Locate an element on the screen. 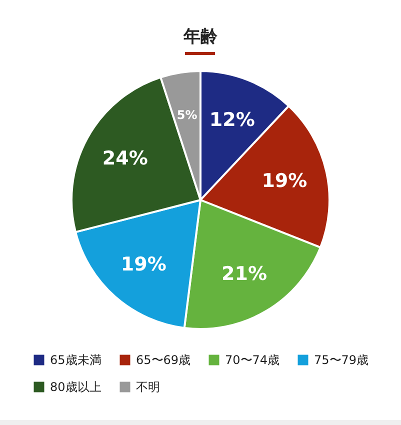 The image size is (401, 425). legend-label: 75〜79歳 is located at coordinates (341, 360).